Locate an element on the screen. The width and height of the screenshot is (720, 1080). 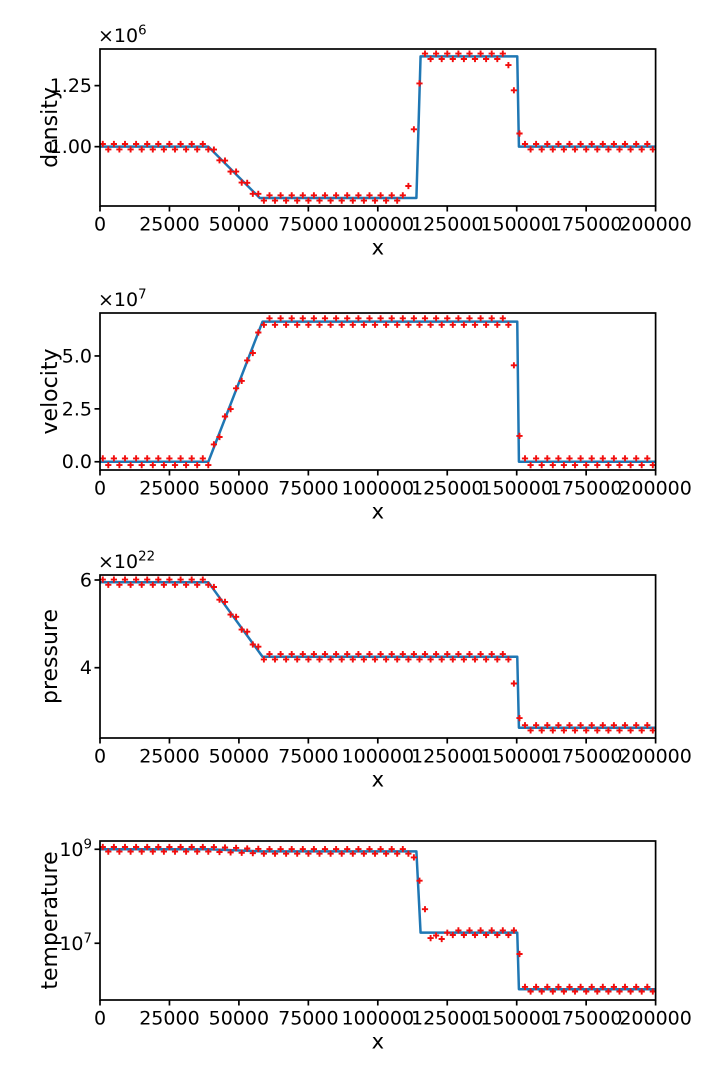
density-numeric-markers is located at coordinates (377, 127).